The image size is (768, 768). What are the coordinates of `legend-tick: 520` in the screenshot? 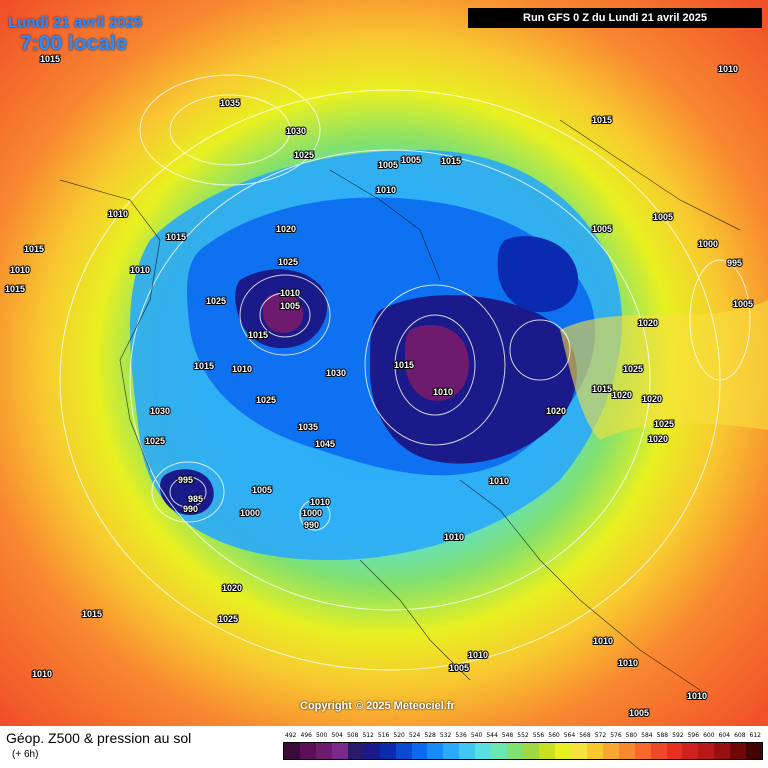 It's located at (399, 735).